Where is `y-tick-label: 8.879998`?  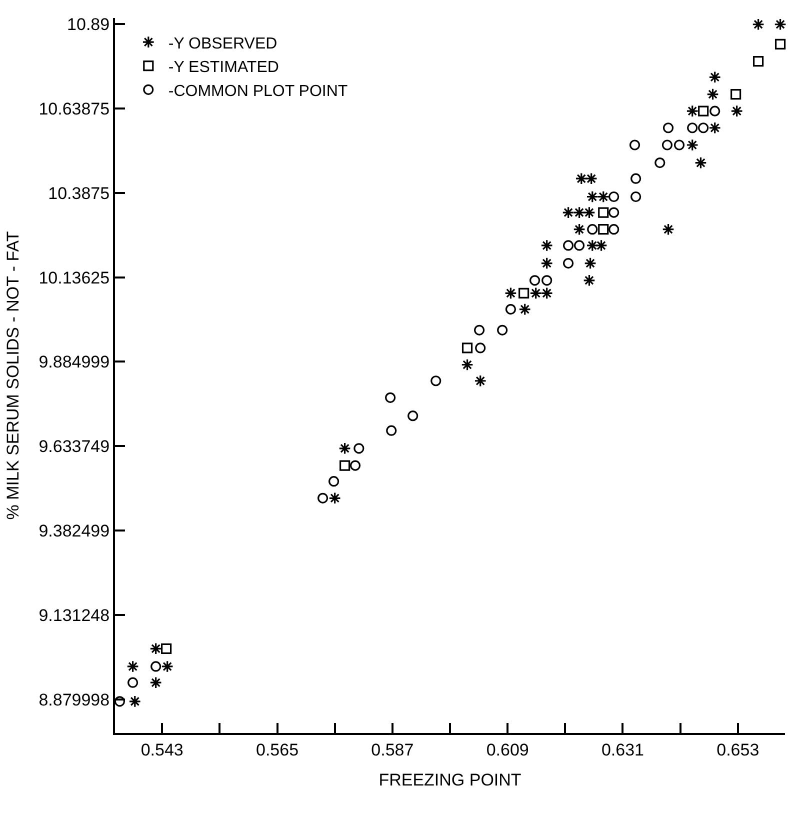
y-tick-label: 8.879998 is located at coordinates (74, 700).